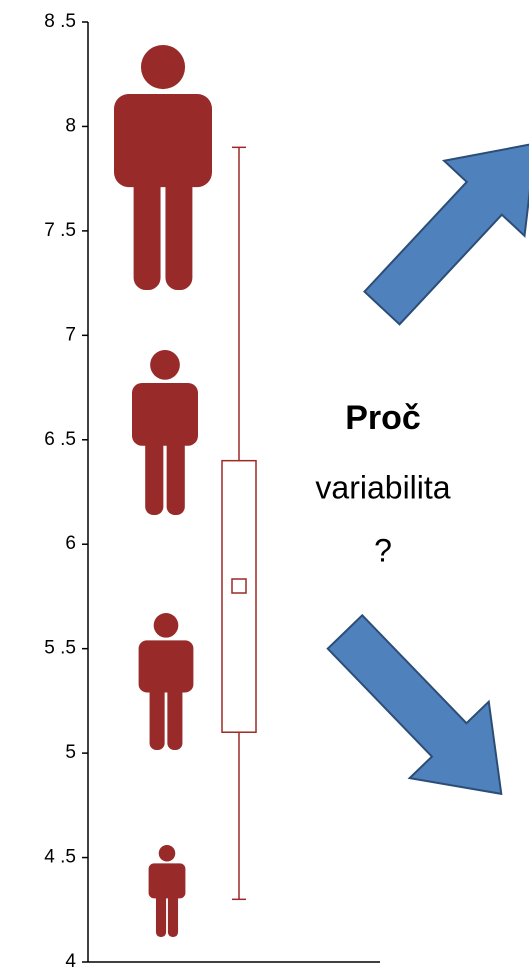 The width and height of the screenshot is (529, 969). I want to click on y-tick-label: 4 .5, so click(60, 857).